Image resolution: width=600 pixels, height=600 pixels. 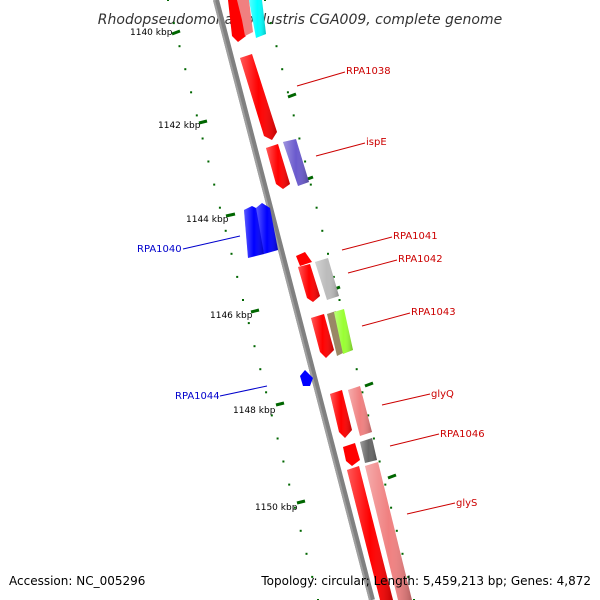 I want to click on gene-label-rpa1043: RPA1043, so click(x=433, y=312).